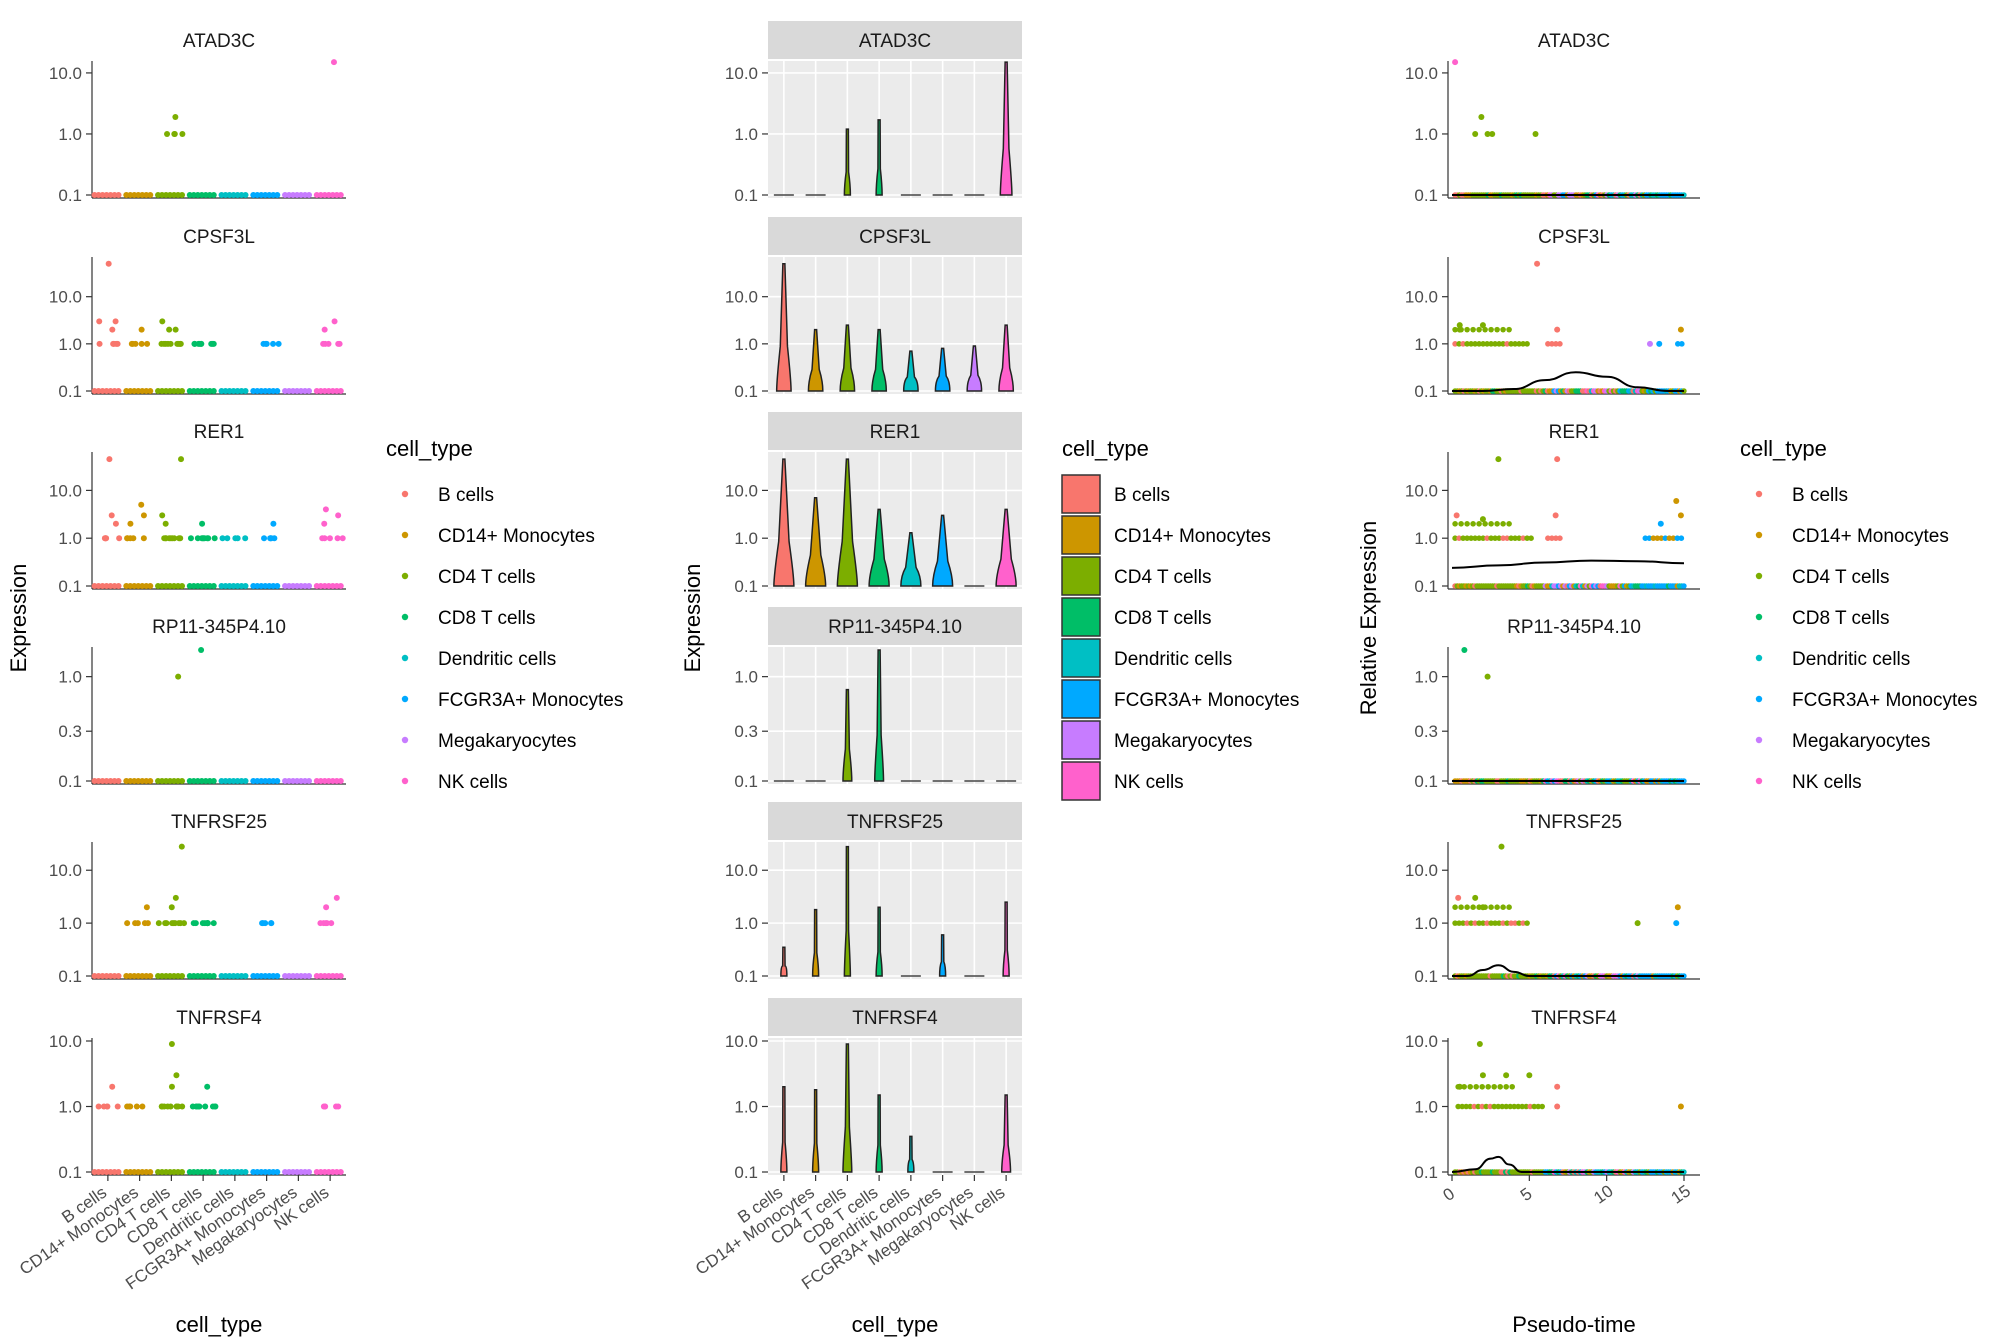 The width and height of the screenshot is (2000, 1344). What do you see at coordinates (1192, 536) in the screenshot?
I see `legend-label-1: CD14+ Monocytes` at bounding box center [1192, 536].